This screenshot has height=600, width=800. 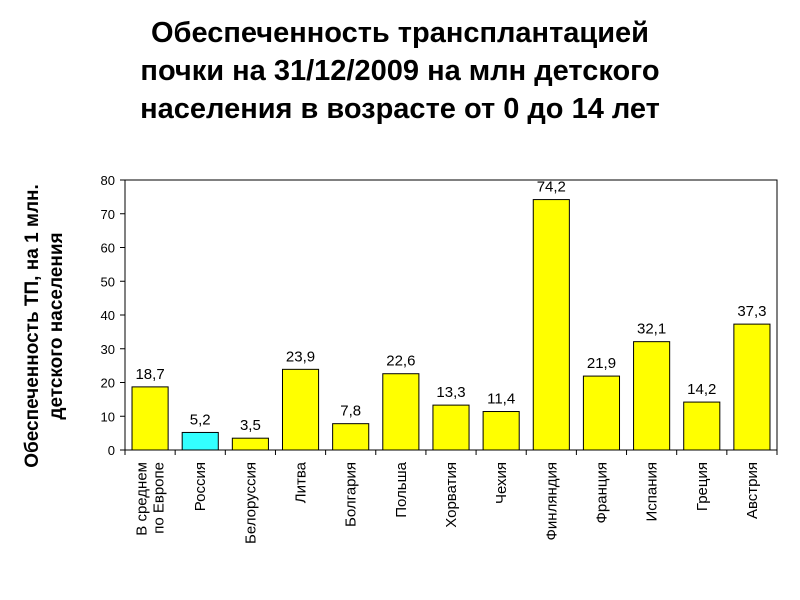 What do you see at coordinates (701, 389) in the screenshot?
I see `data-label: 14,2` at bounding box center [701, 389].